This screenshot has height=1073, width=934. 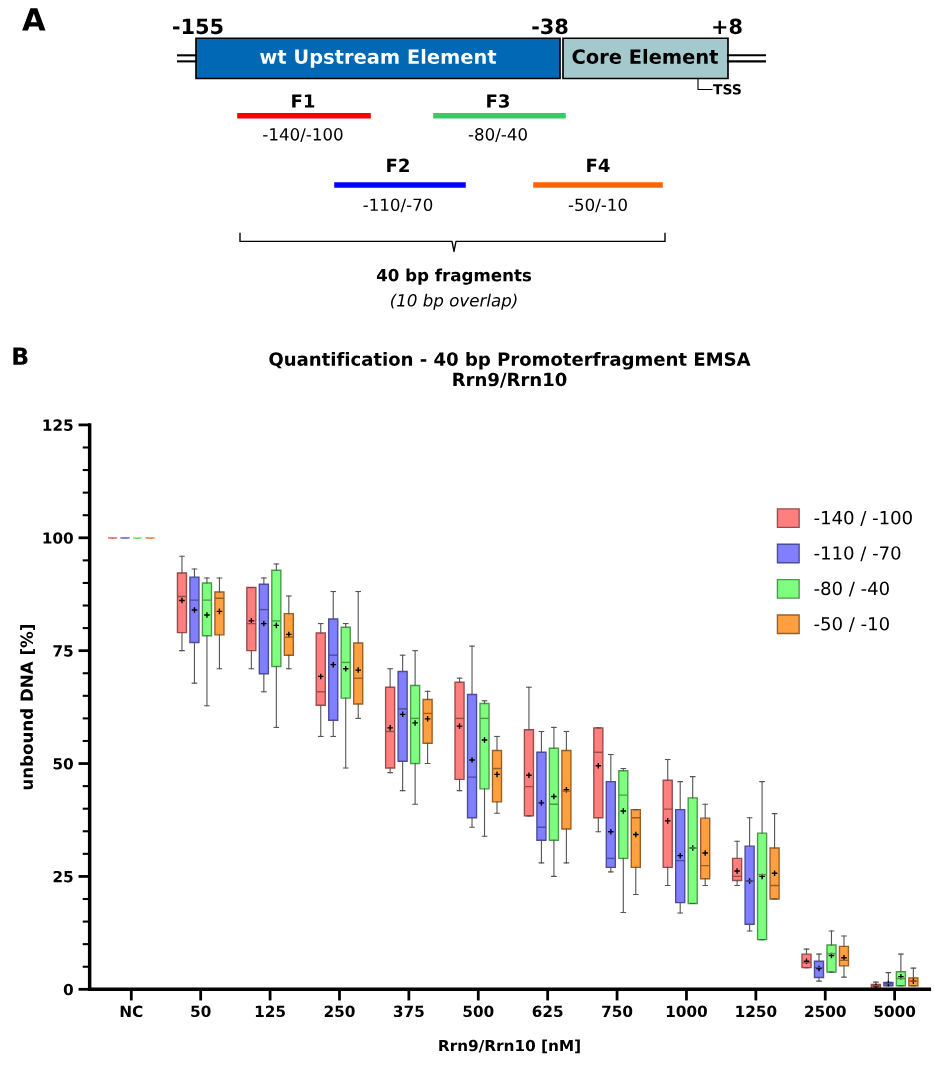 I want to click on y-tick-label: 50, so click(x=63, y=764).